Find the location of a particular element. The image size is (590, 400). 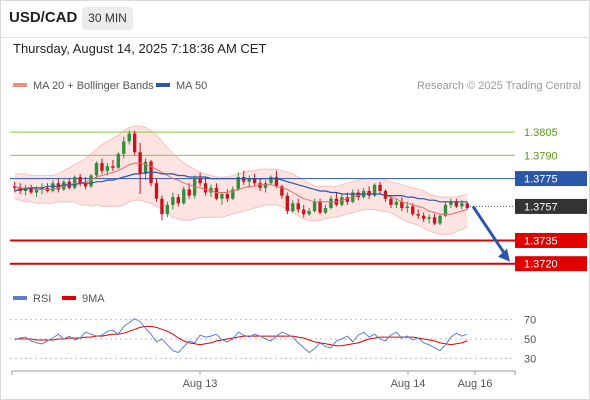

legend-ma50-swatch is located at coordinates (163, 85).